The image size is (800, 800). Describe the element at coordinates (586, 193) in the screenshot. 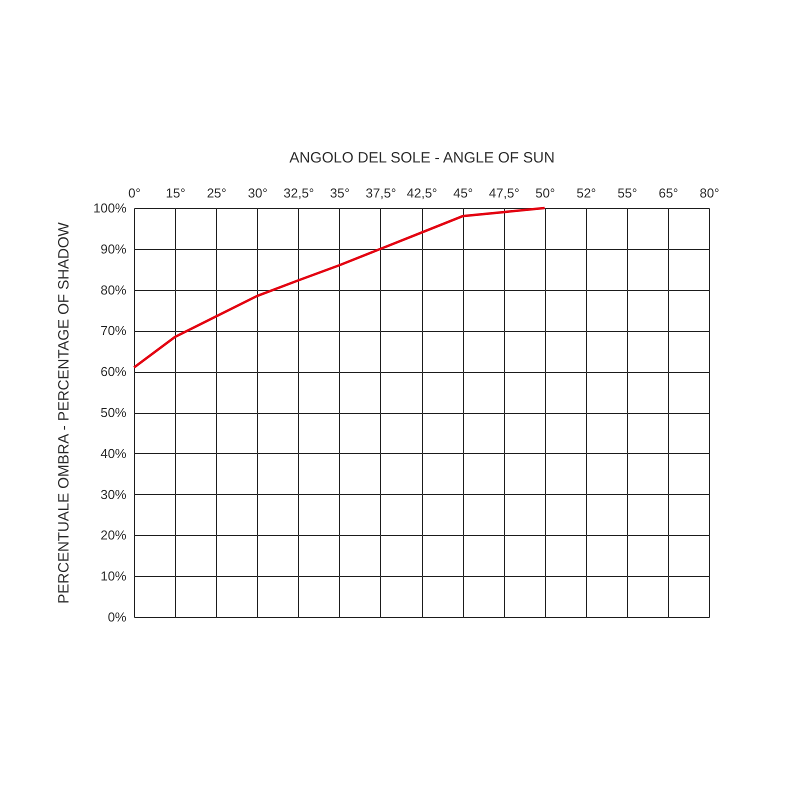

I see `x-tick-label: 52°` at that location.